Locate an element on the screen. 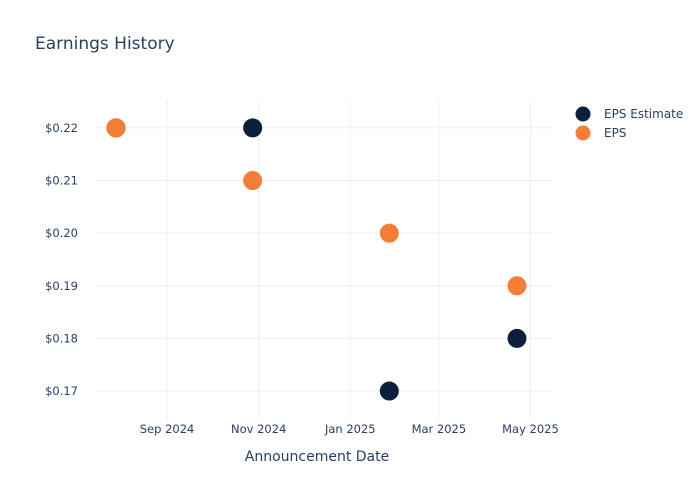 The width and height of the screenshot is (700, 500). legend-label: EPS Estimate is located at coordinates (643, 114).